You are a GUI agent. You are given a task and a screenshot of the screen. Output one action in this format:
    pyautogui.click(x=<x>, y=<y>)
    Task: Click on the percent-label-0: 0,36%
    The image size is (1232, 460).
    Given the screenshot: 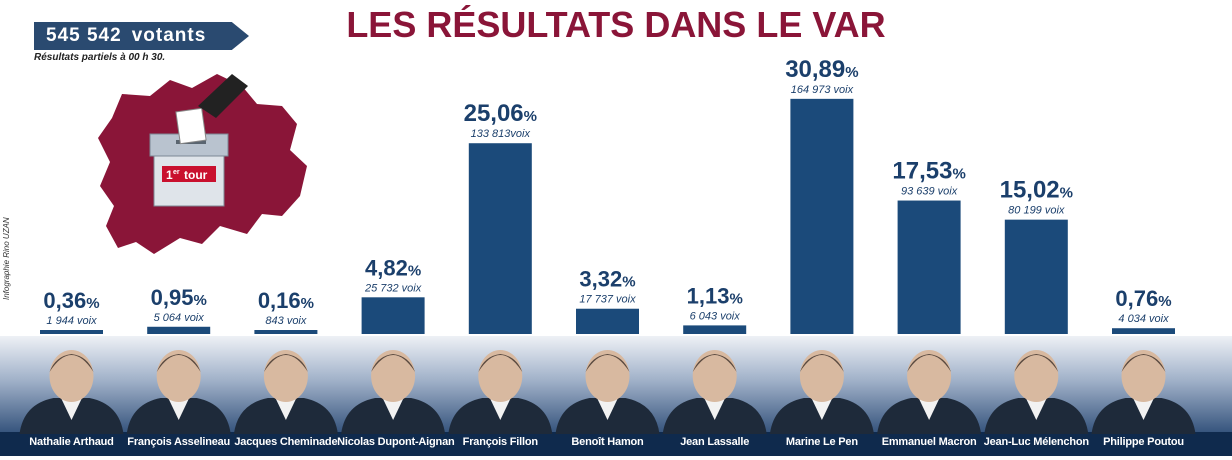 What is the action you would take?
    pyautogui.click(x=71, y=300)
    